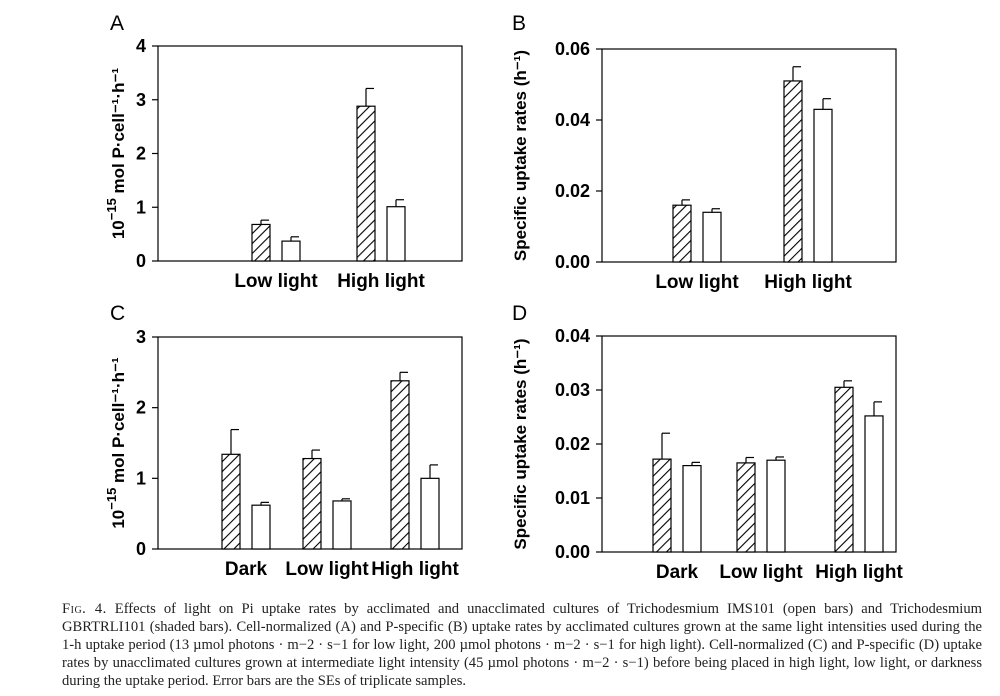 This screenshot has height=696, width=1000. What do you see at coordinates (117, 23) in the screenshot?
I see `panel-label: A` at bounding box center [117, 23].